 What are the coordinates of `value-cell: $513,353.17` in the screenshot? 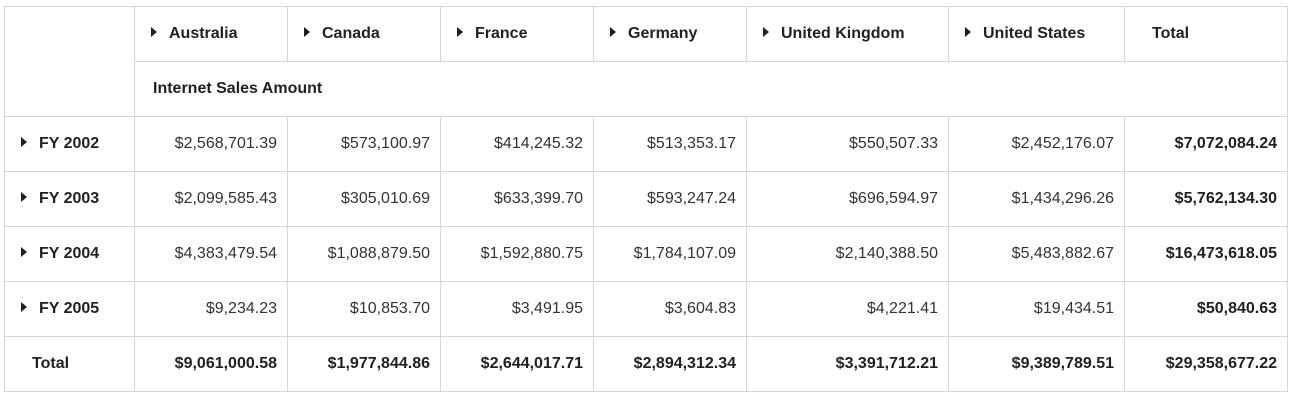 It's located at (670, 144).